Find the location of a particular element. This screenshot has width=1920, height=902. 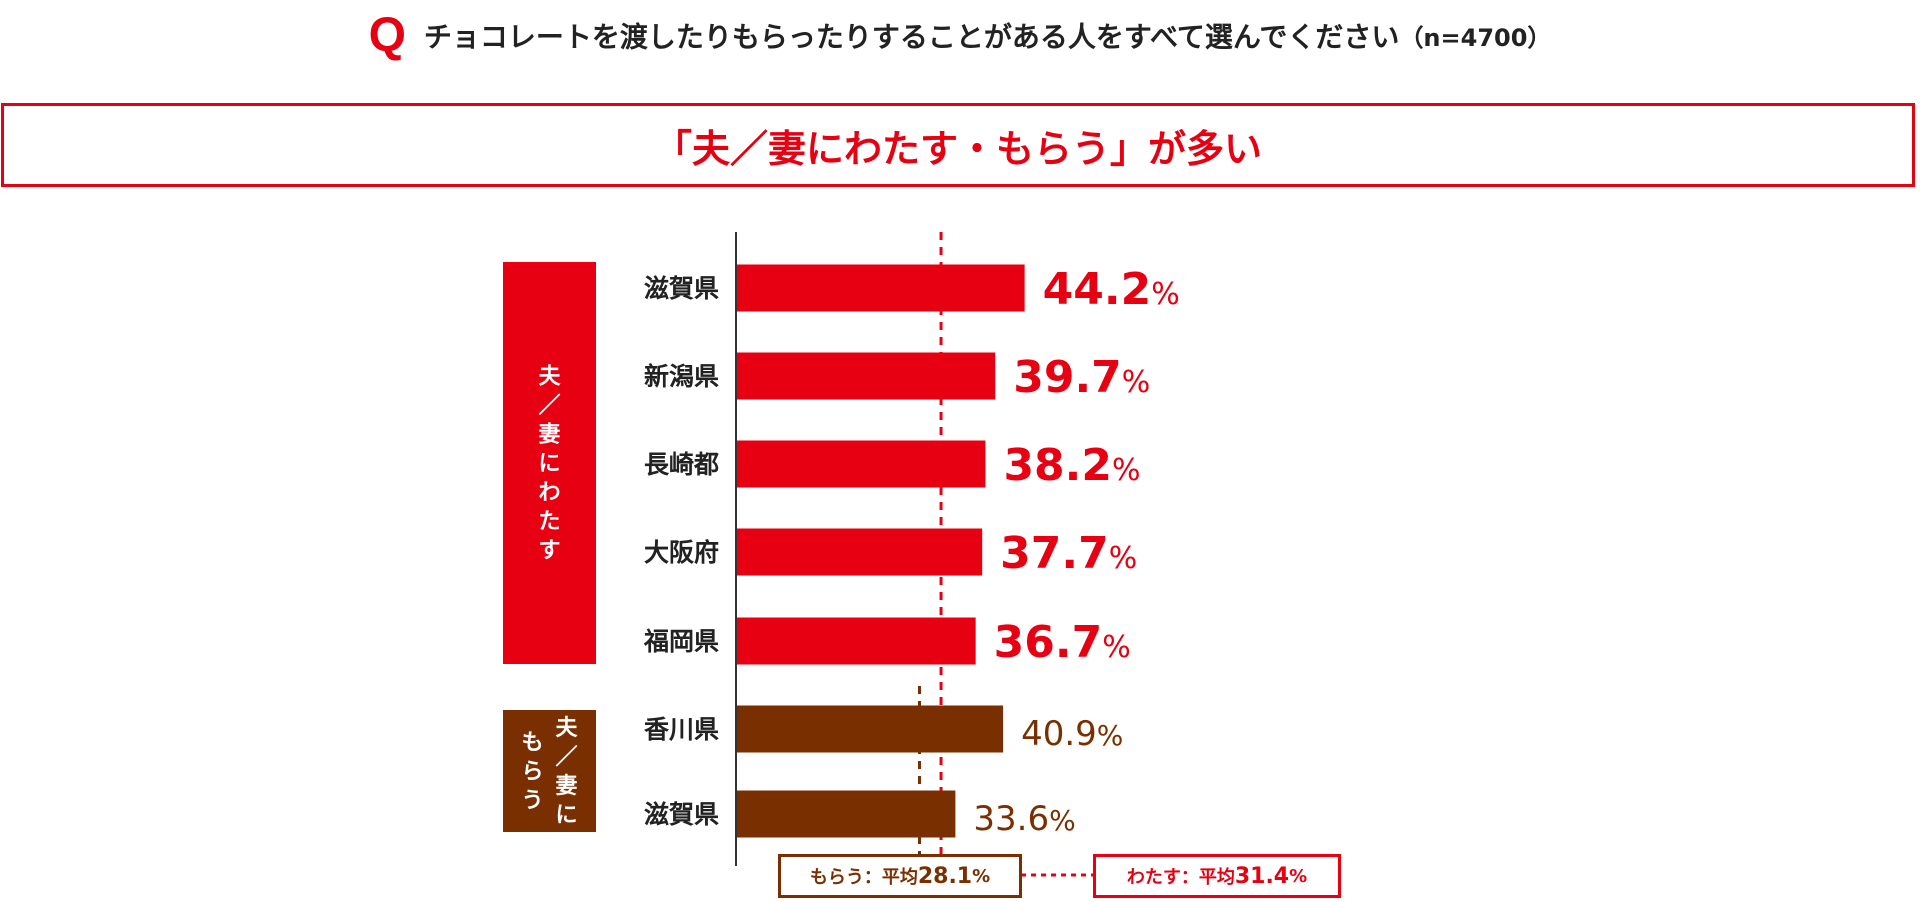

category-label: 長崎都 is located at coordinates (681, 464).